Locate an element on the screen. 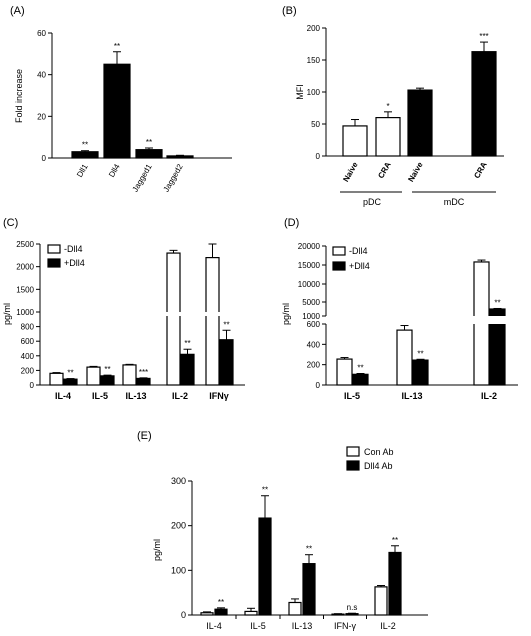 This screenshot has height=636, width=531. panel-d-x-tick-label: IL-5 is located at coordinates (352, 396).